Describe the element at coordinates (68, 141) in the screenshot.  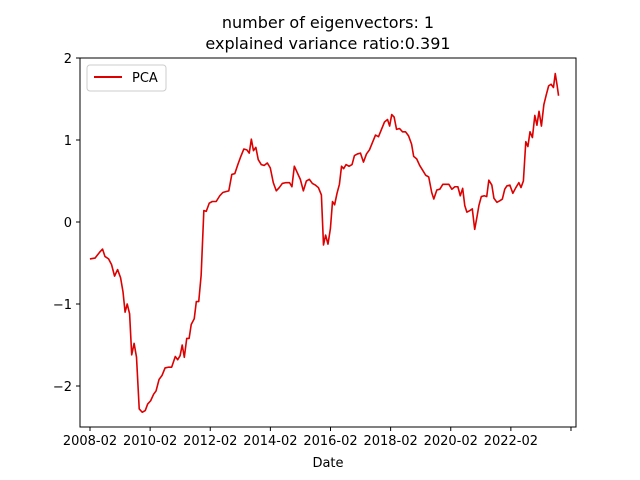
I see `y-tick-label: 1` at that location.